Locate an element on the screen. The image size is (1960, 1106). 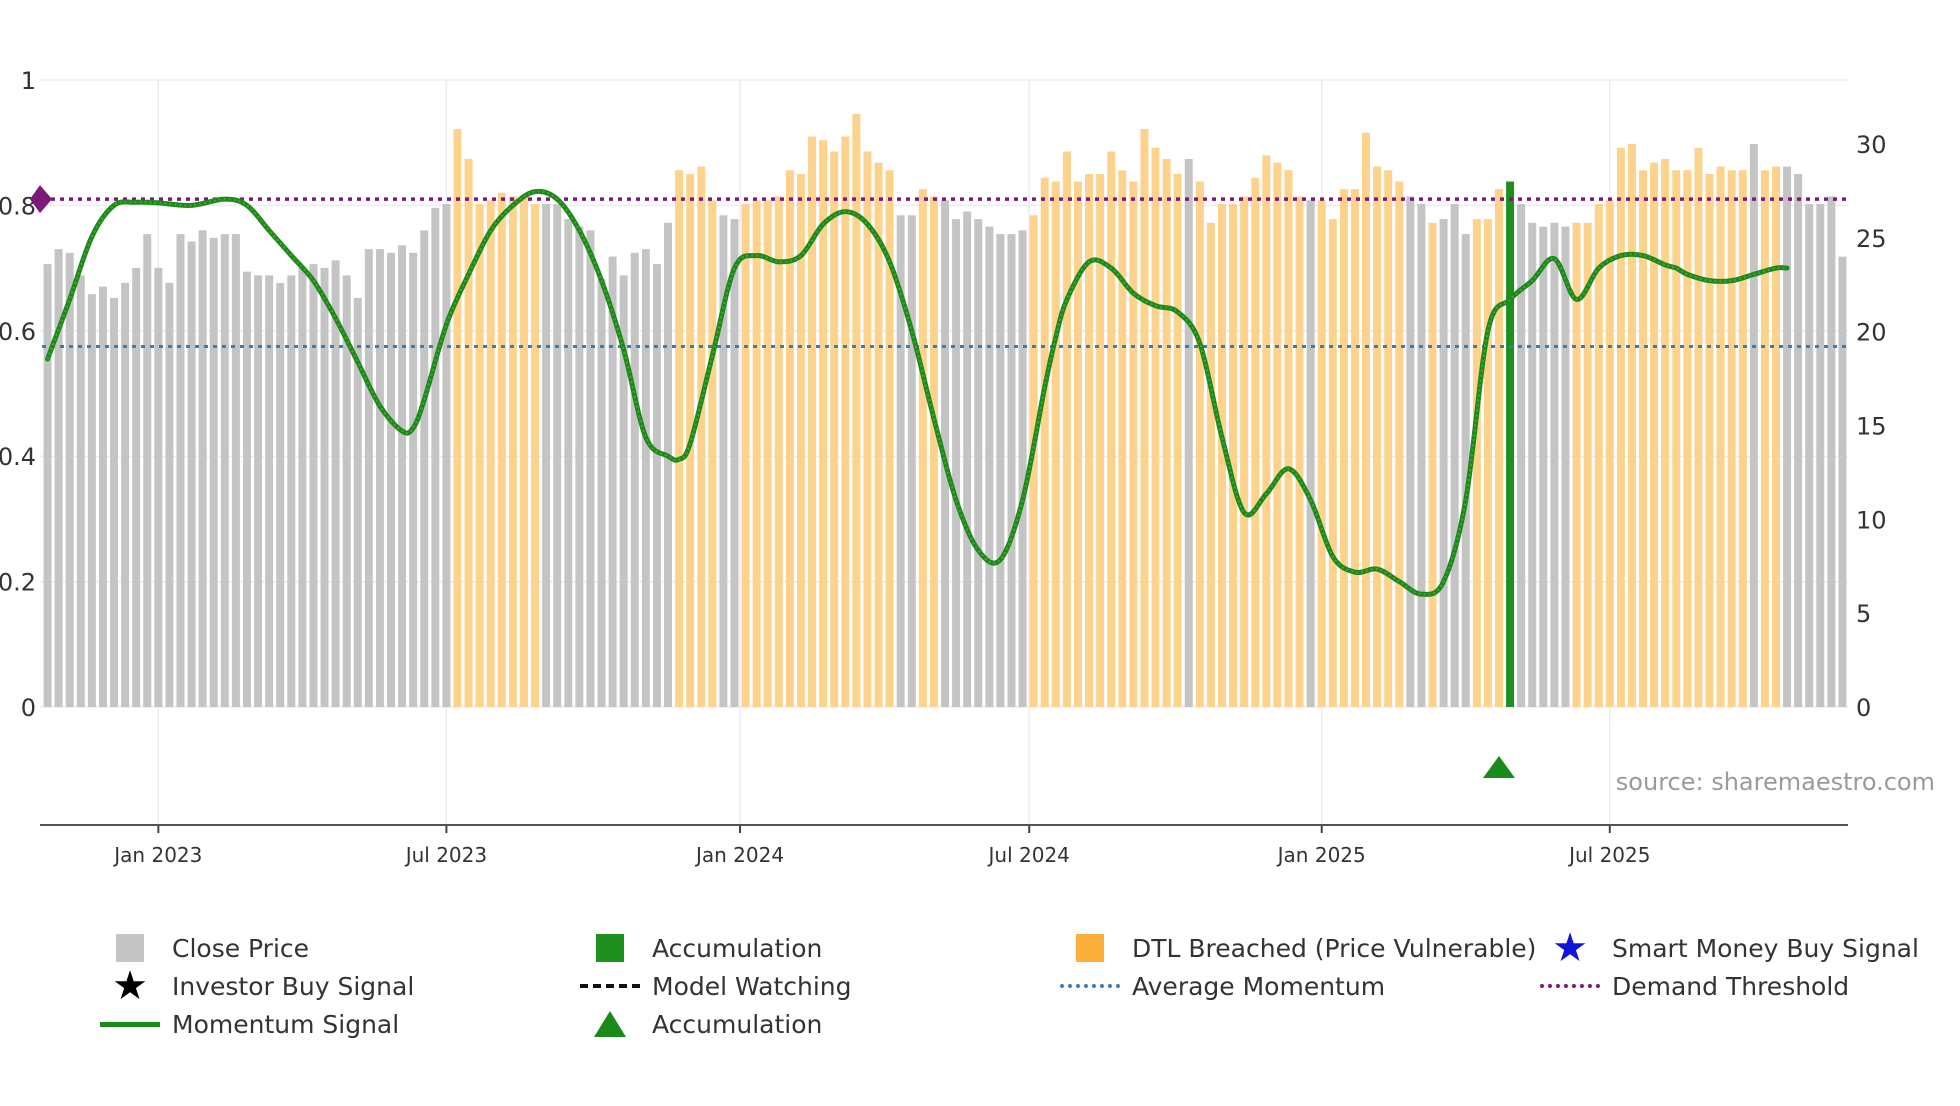
y-right-tick-label: 0 is located at coordinates (1863, 708).